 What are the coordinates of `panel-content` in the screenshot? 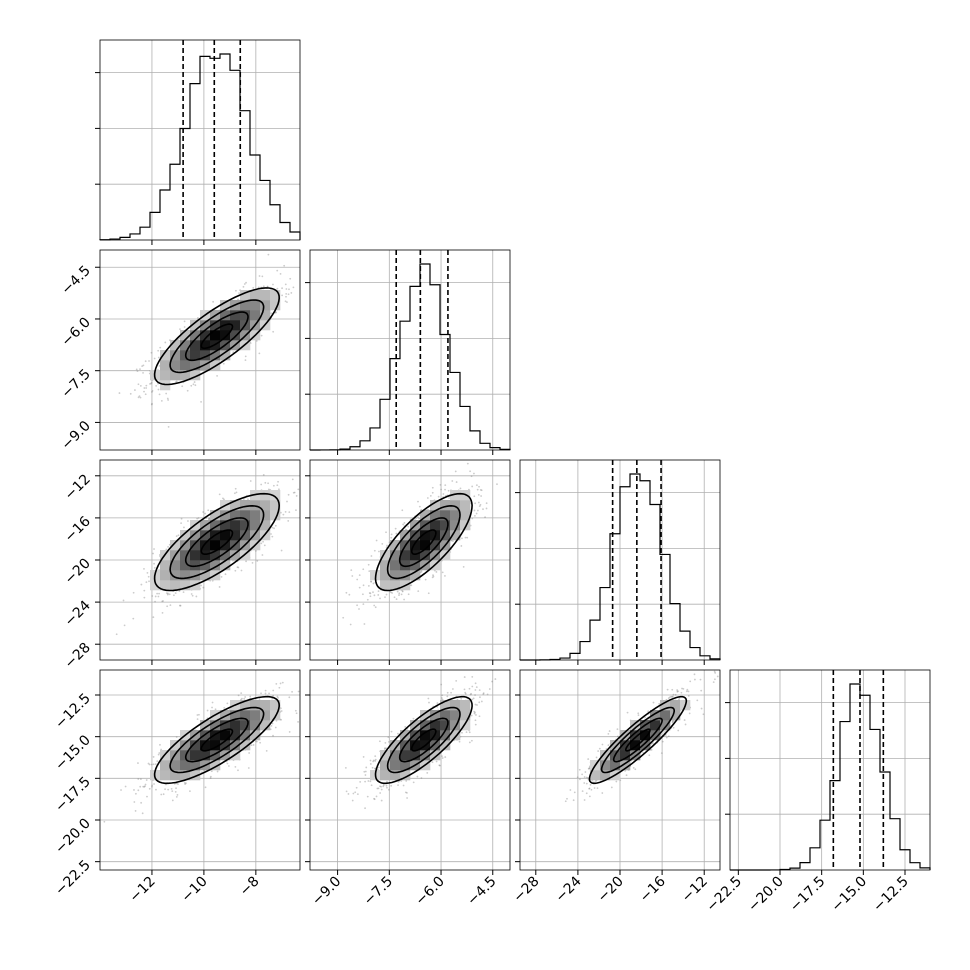 It's located at (420, 544).